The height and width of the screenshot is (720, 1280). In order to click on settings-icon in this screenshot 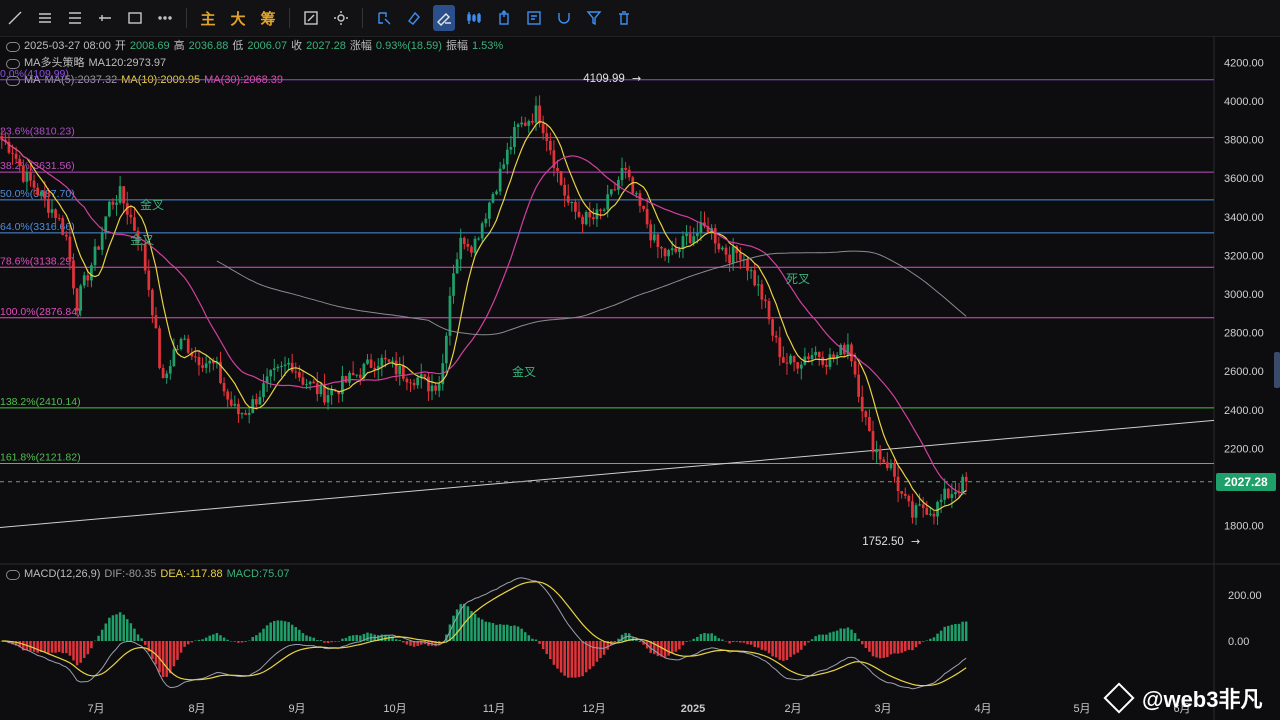, I will do `click(341, 18)`.